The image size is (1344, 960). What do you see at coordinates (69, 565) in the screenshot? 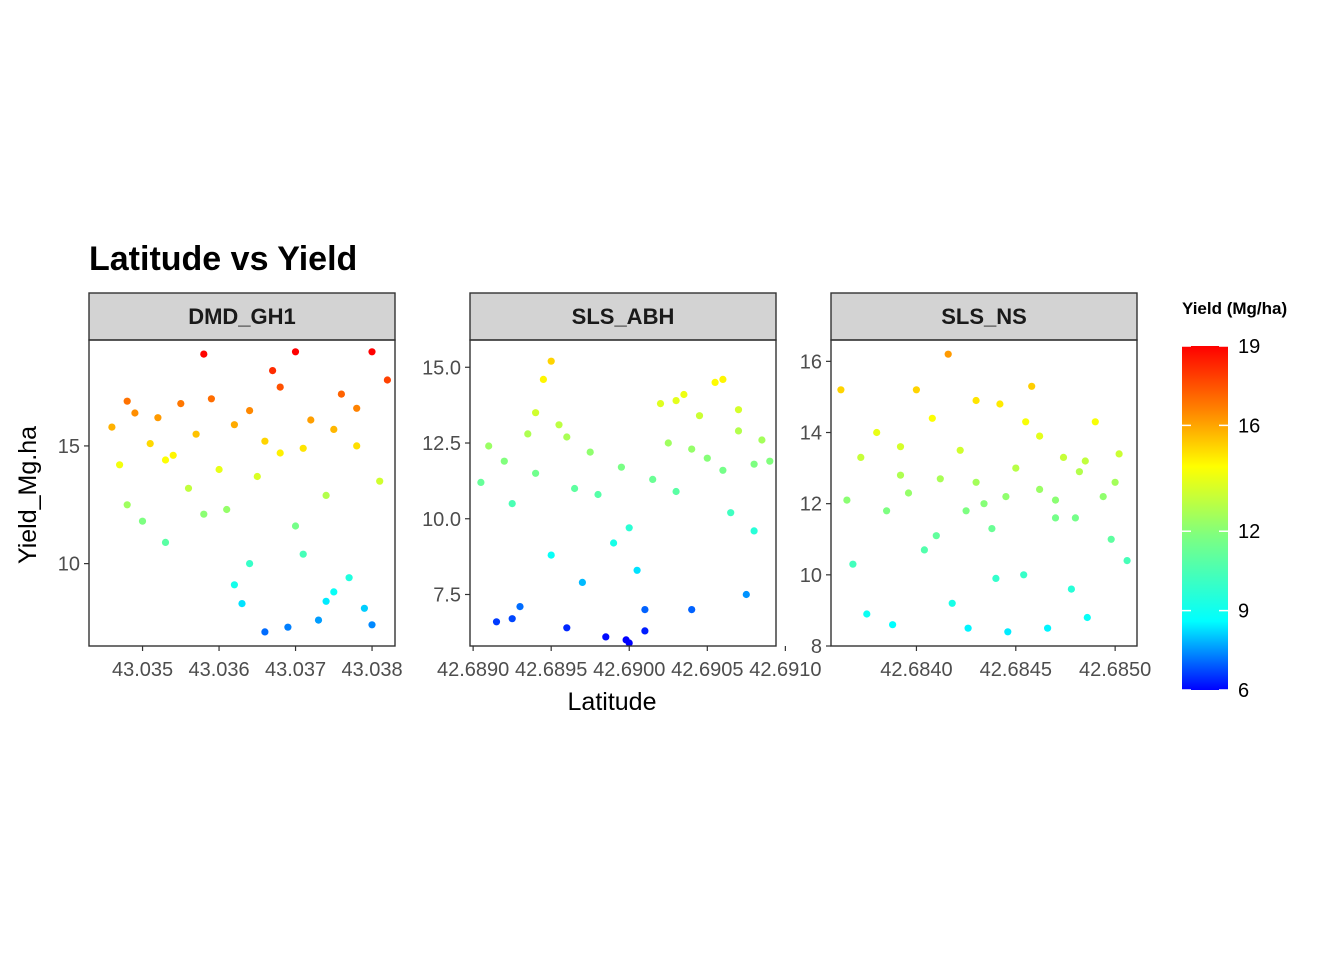
I see `y-tick-label: 10` at bounding box center [69, 565].